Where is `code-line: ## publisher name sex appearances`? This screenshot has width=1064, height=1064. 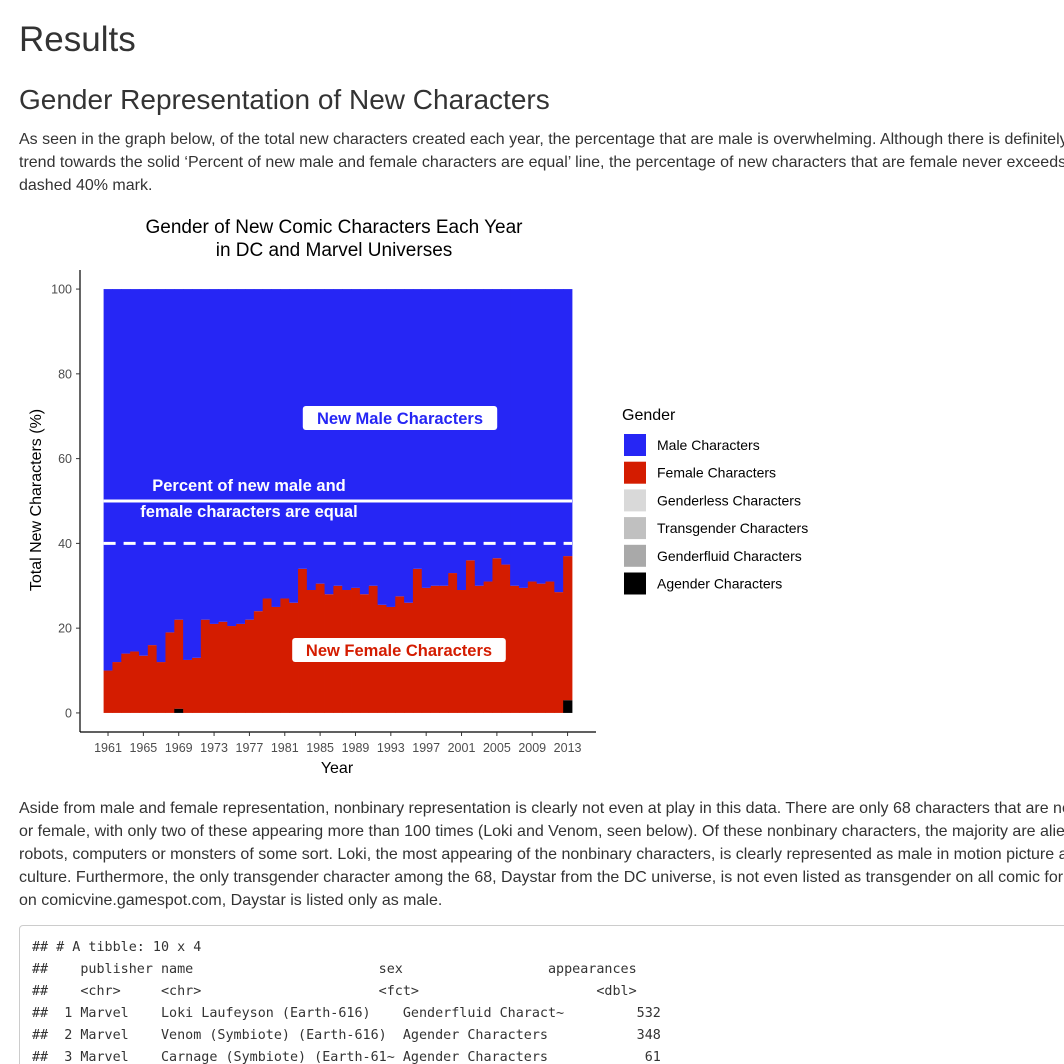
code-line: ## publisher name sex appearances is located at coordinates (334, 969).